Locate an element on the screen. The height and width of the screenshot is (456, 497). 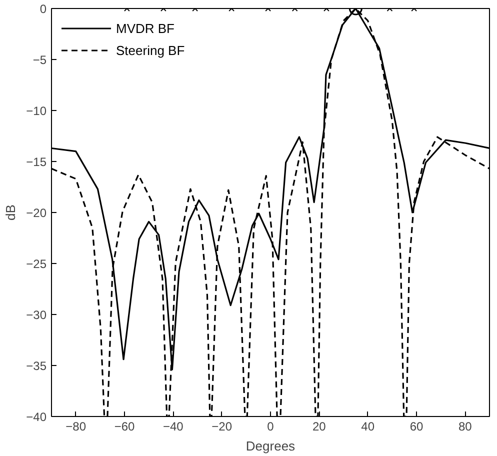
y-tick-label: −25 is located at coordinates (36, 264).